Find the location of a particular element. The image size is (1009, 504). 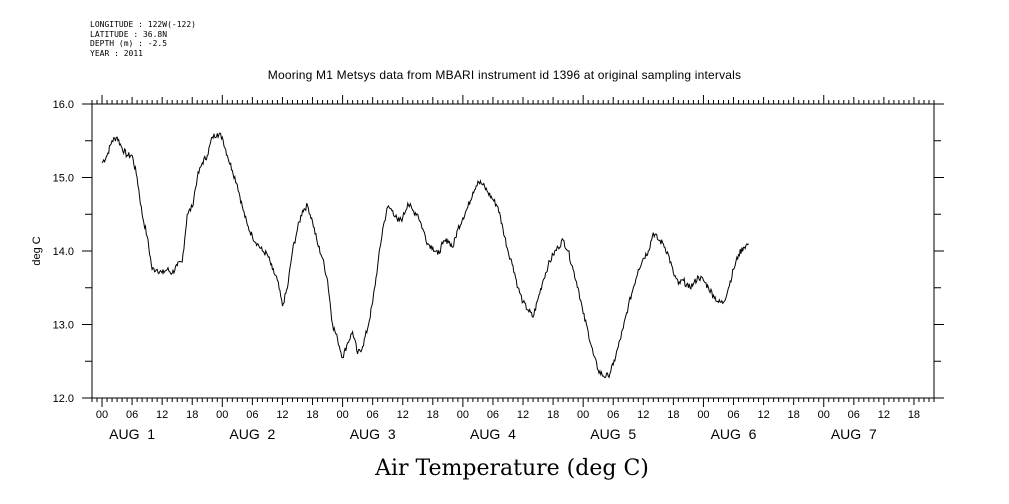

year-text: YEAR : 2011 is located at coordinates (116, 53).